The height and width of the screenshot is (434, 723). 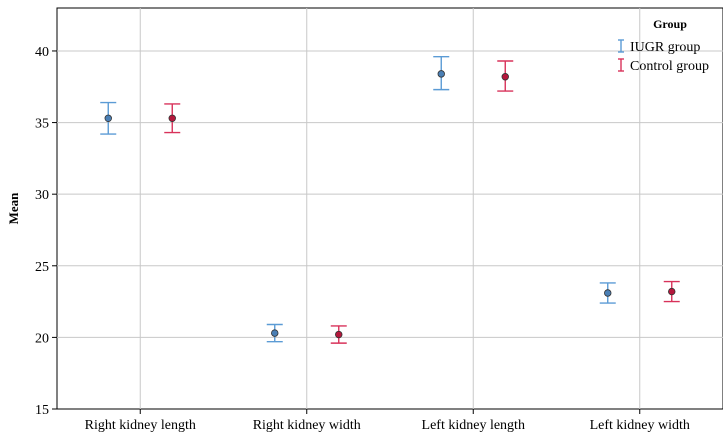 I want to click on x-tick-label-2: Left kidney length, so click(x=473, y=425).